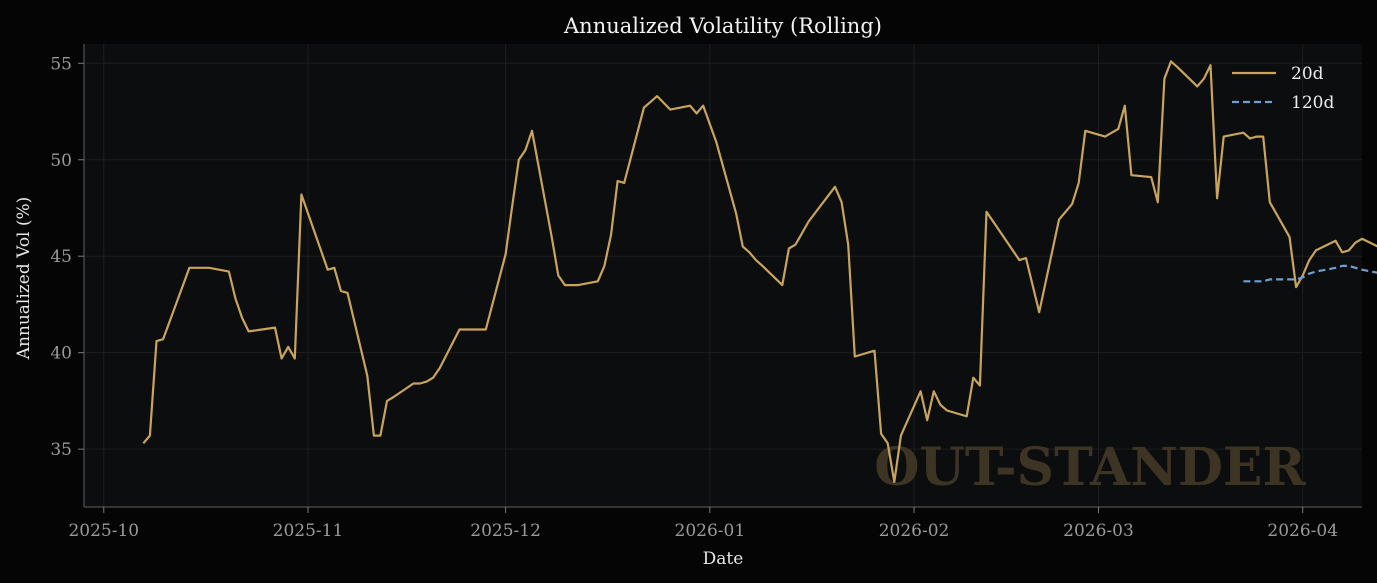  I want to click on y-tick-label: 50, so click(61, 161).